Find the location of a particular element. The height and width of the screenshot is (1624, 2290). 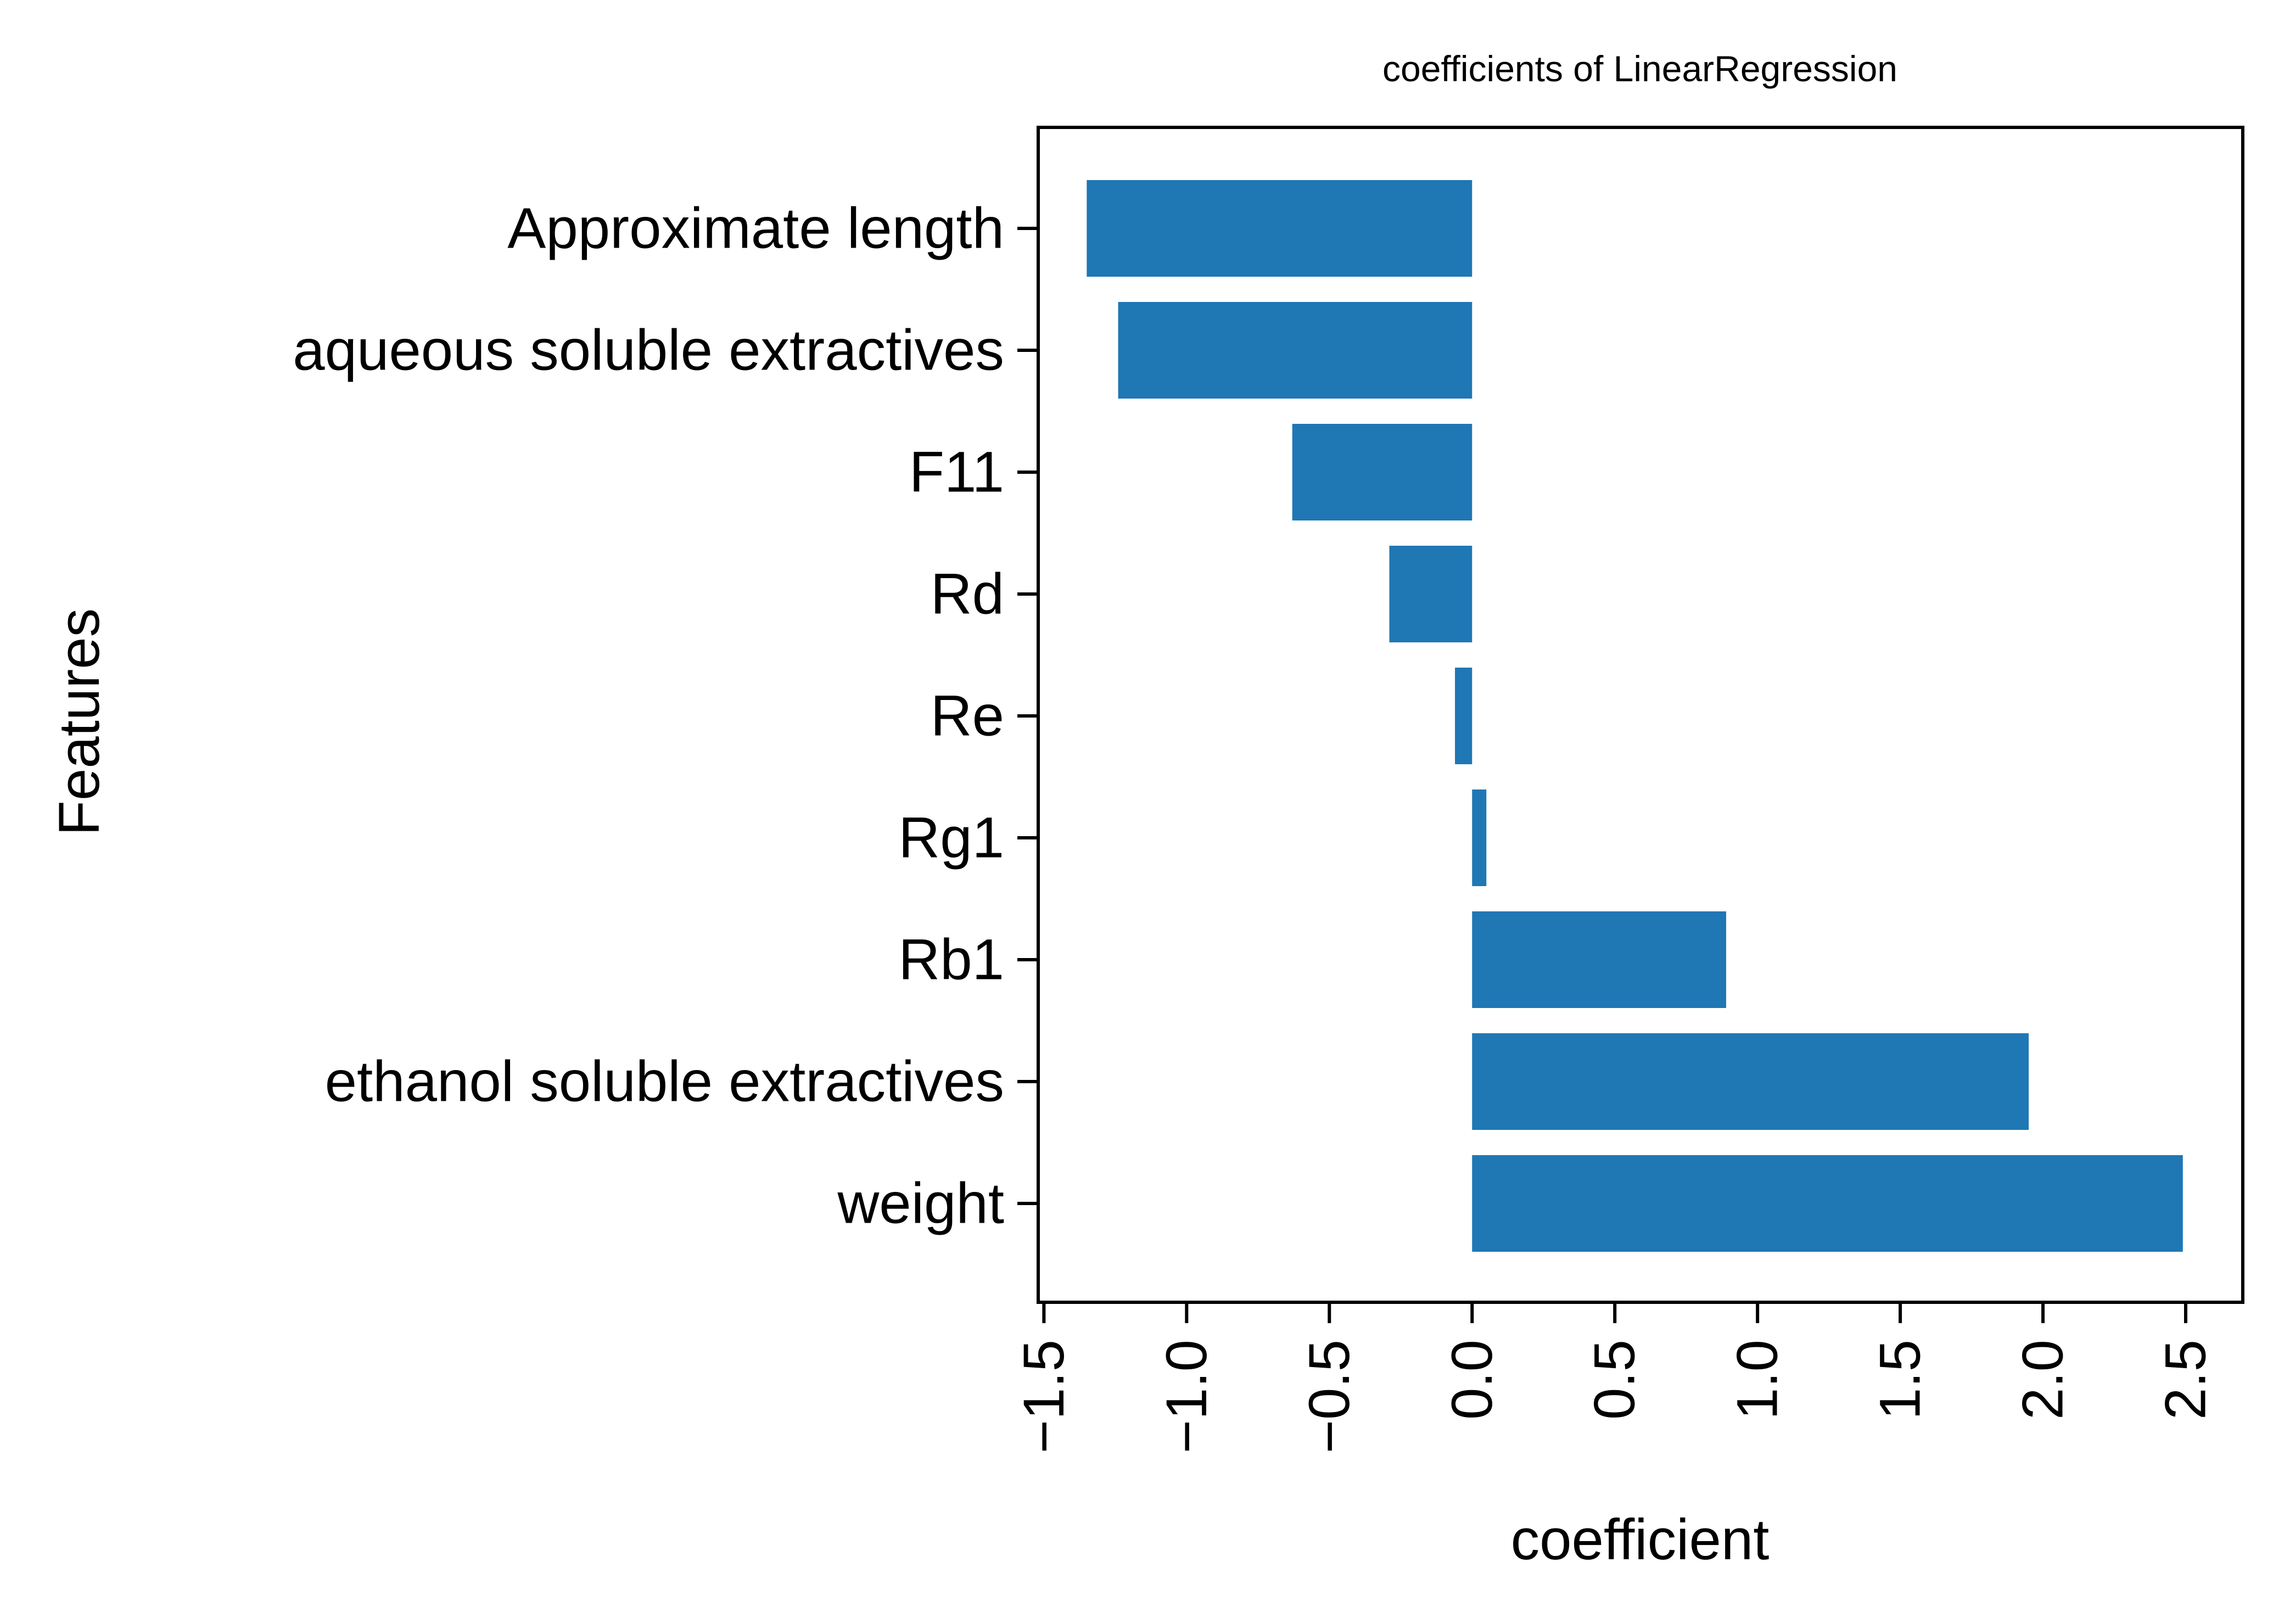

x-tick-label: −1.0 is located at coordinates (1187, 1397).